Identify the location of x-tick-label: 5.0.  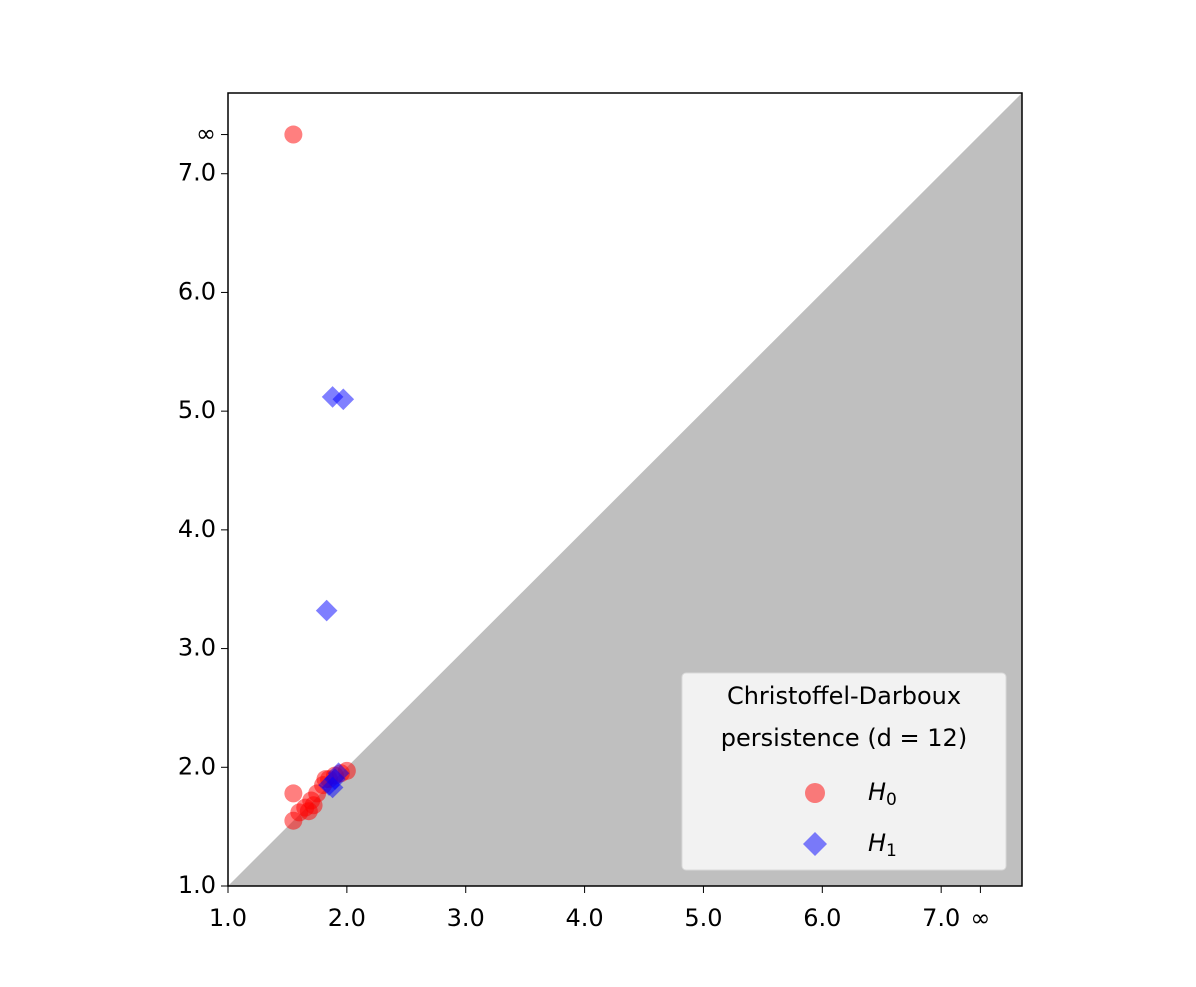
(703, 918).